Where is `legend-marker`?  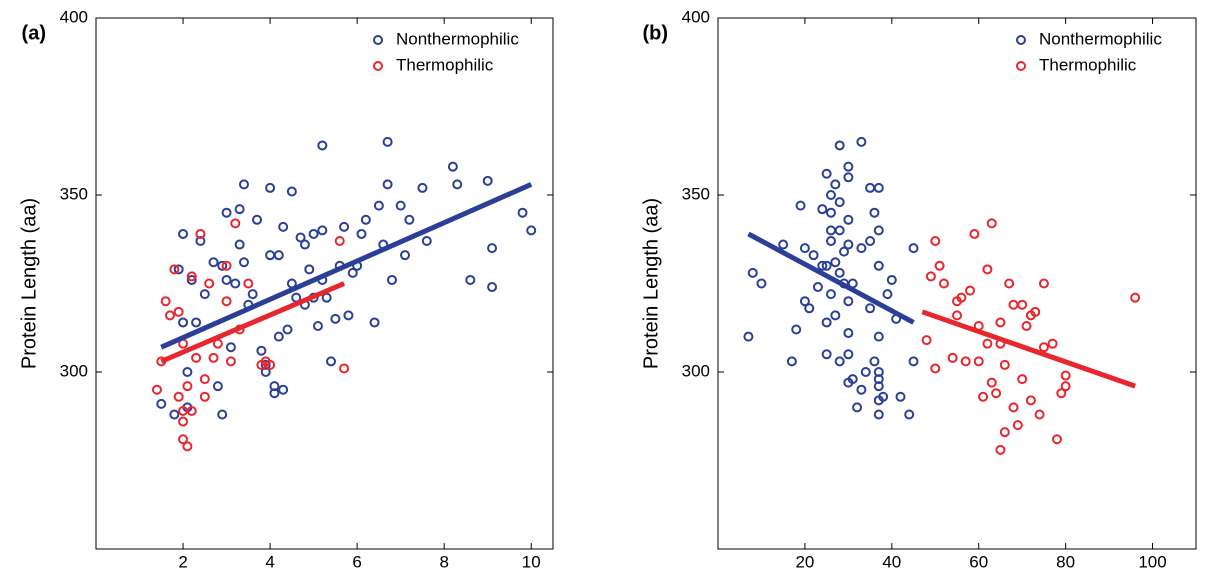
legend-marker is located at coordinates (378, 40).